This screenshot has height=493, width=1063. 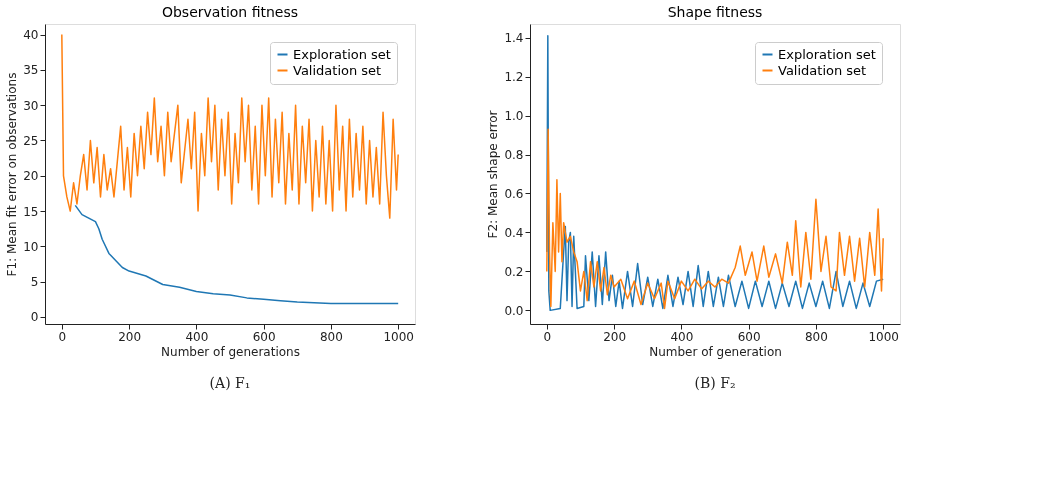 I want to click on y-tick-label: 0.0, so click(x=514, y=310).